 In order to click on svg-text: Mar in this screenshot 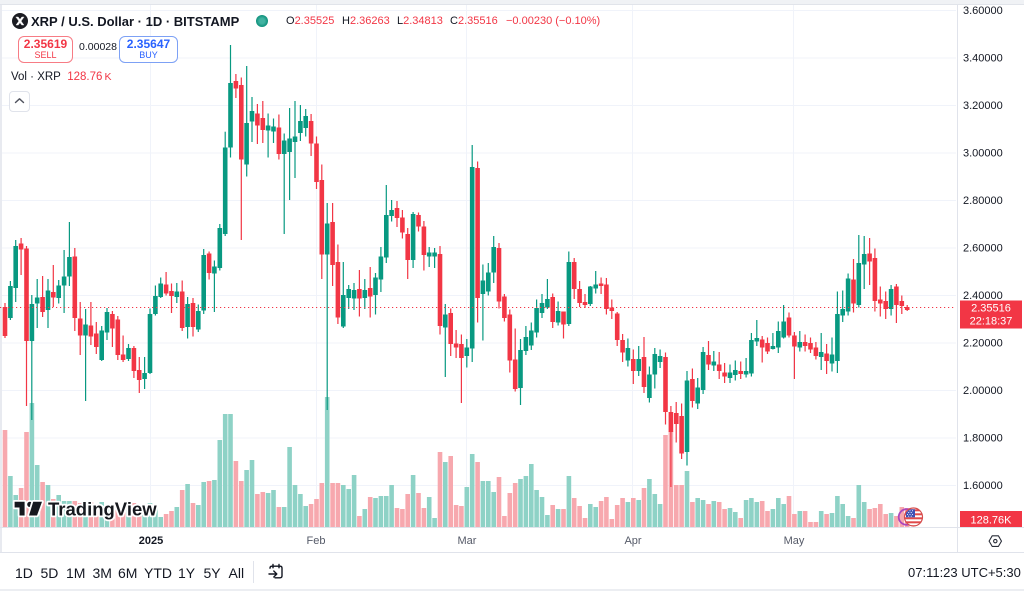, I will do `click(467, 541)`.